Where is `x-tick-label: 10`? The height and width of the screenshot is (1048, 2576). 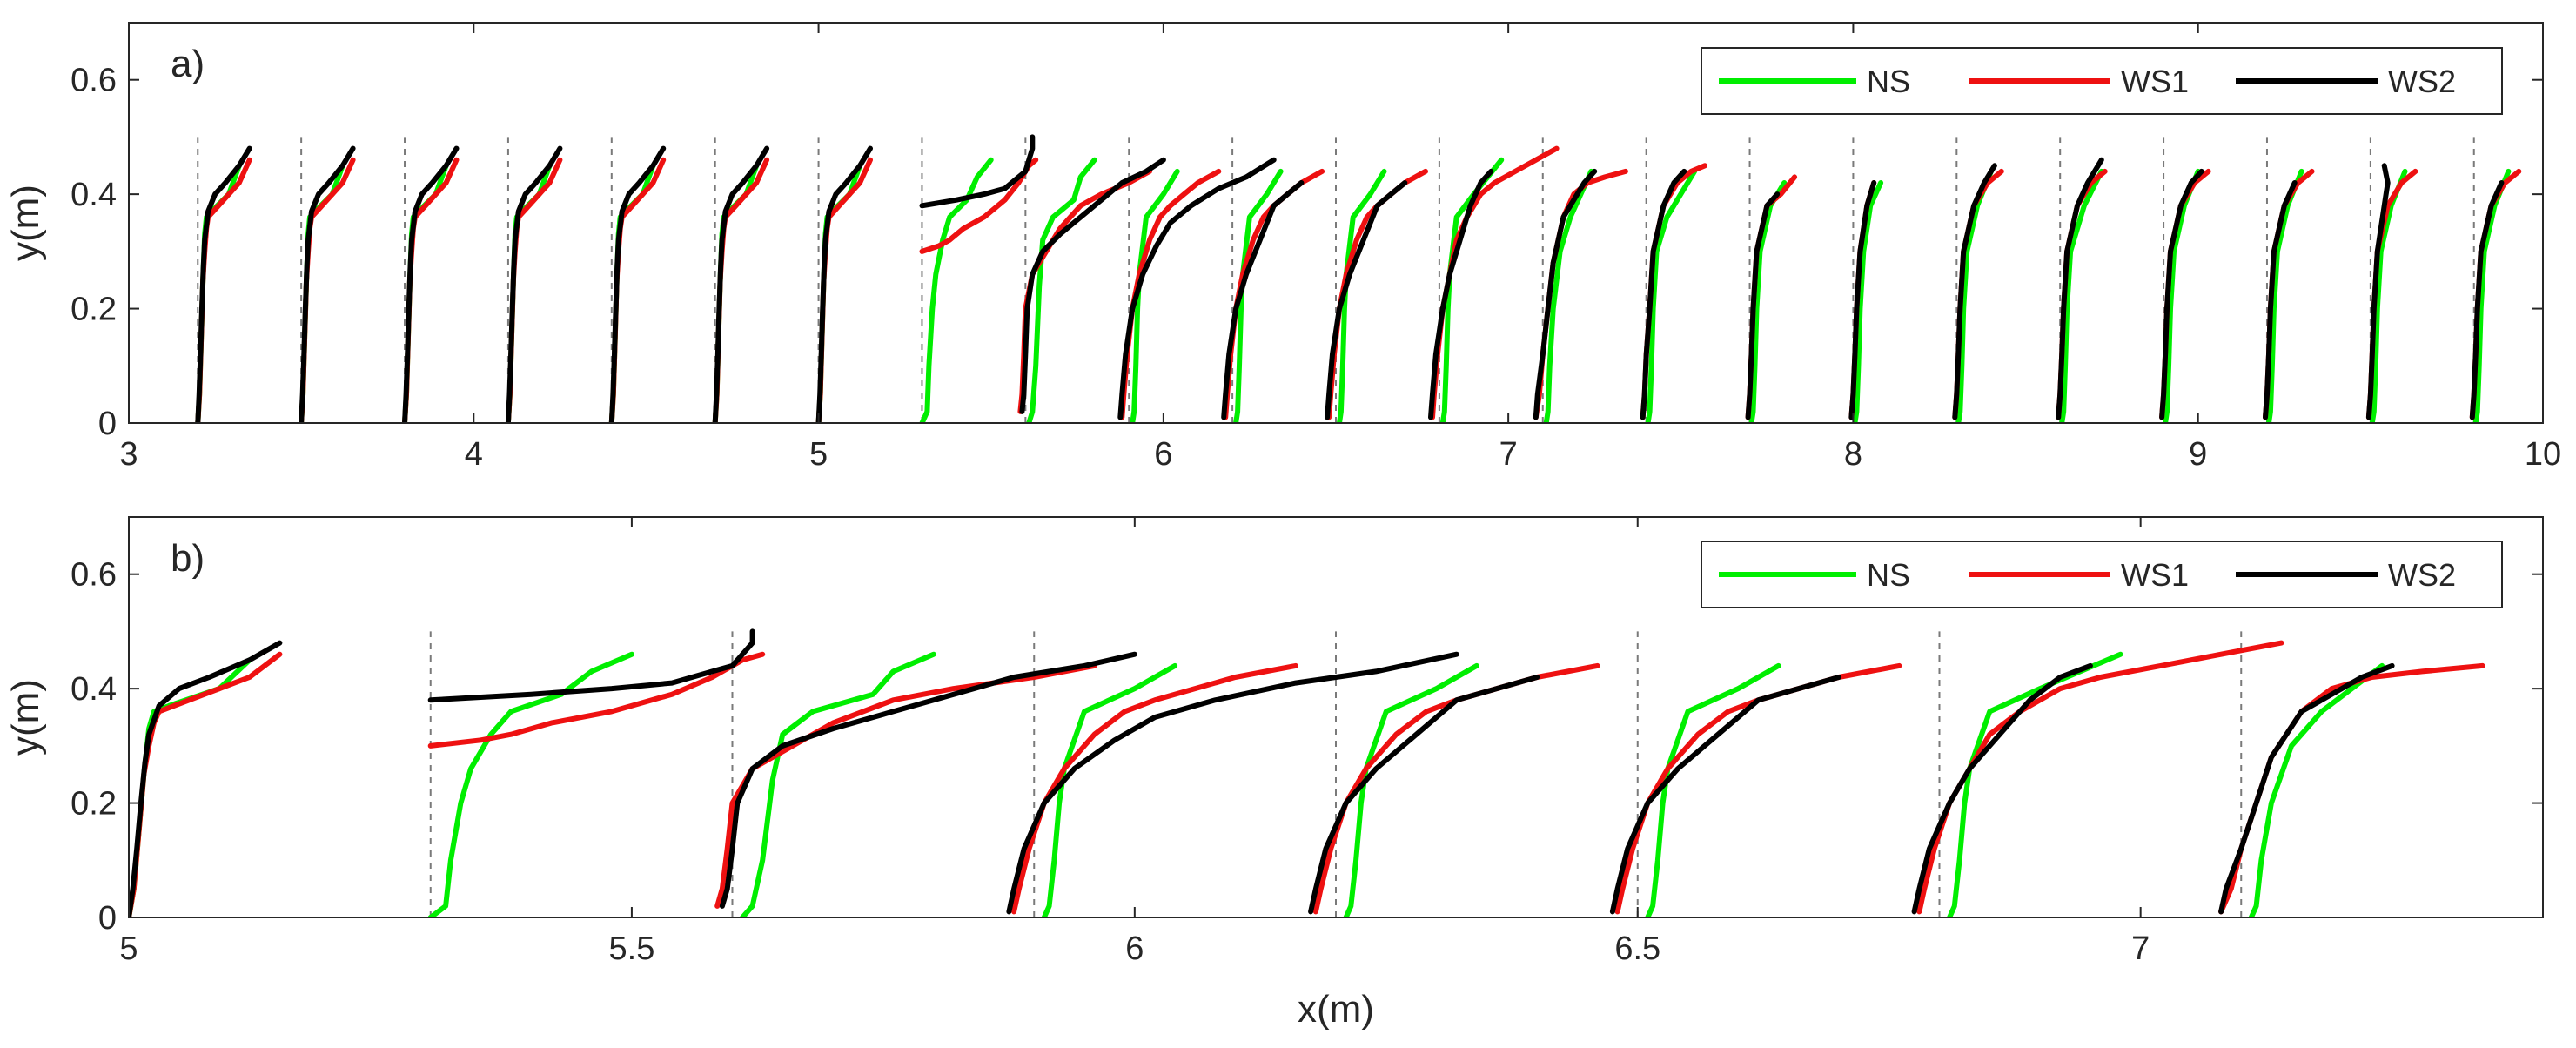
x-tick-label: 10 is located at coordinates (2543, 455).